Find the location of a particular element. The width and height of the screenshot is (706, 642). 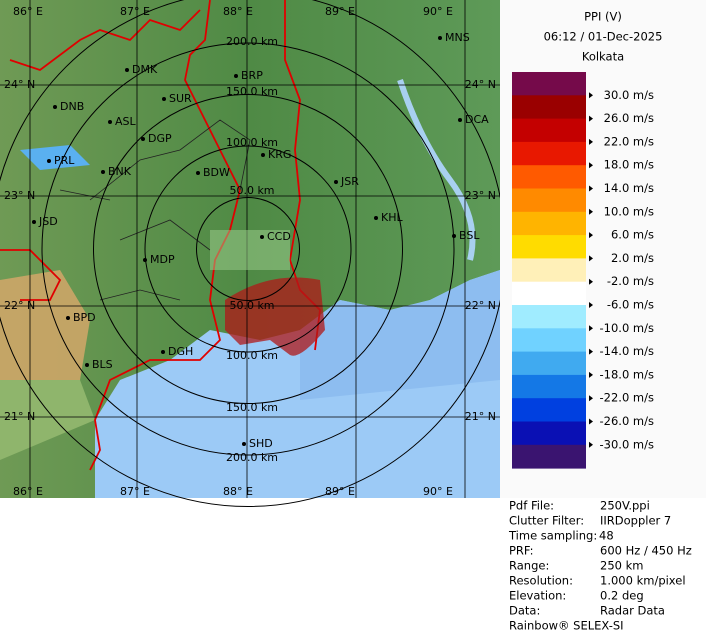

station-label: PRL is located at coordinates (64, 160).